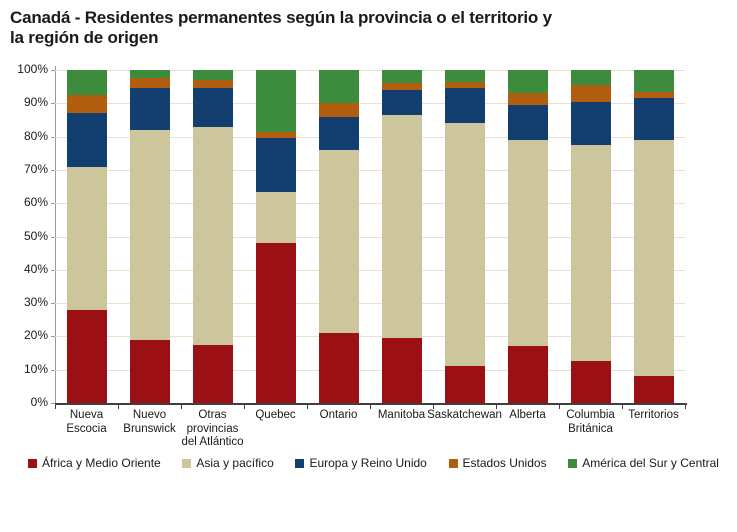 Image resolution: width=737 pixels, height=532 pixels. Describe the element at coordinates (371, 404) in the screenshot. I see `x-axis-line` at that location.